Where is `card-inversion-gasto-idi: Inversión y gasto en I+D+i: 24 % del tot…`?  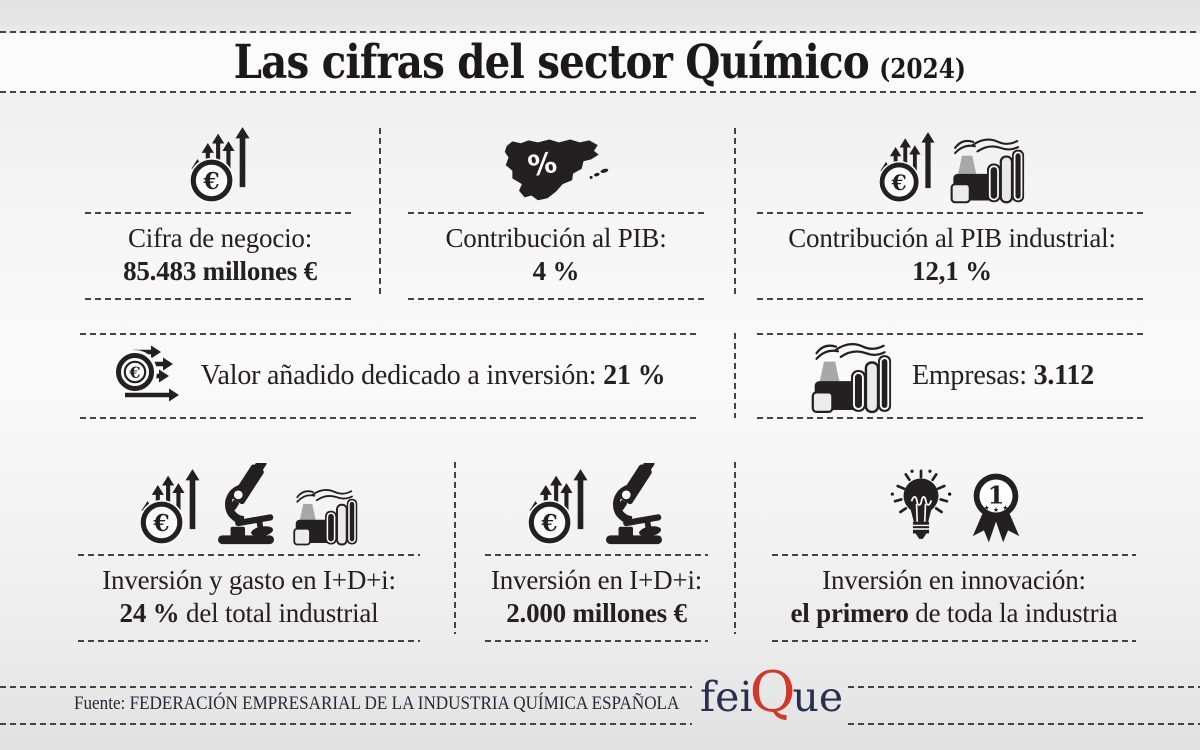 card-inversion-gasto-idi: Inversión y gasto en I+D+i: 24 % del tot… is located at coordinates (249, 546).